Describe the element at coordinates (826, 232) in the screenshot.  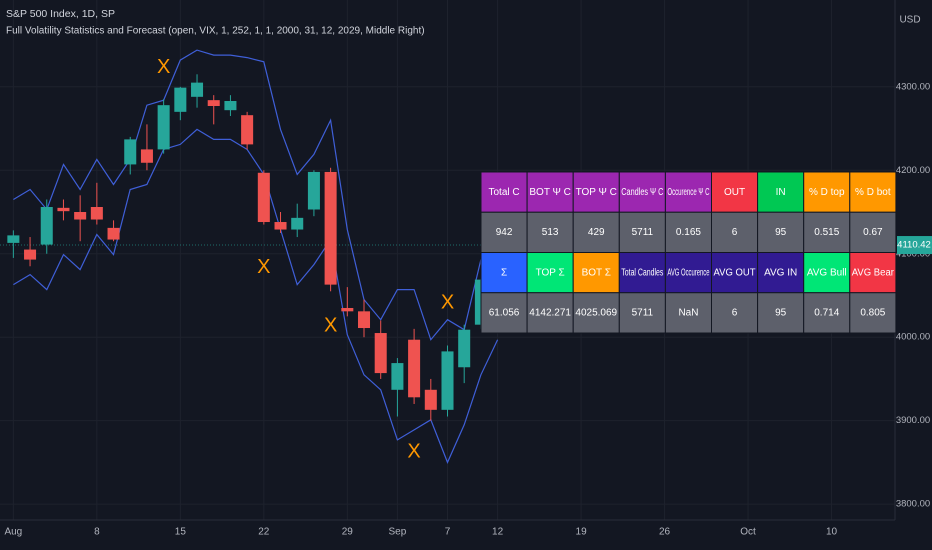
I see `table-cell-text: 0.515` at that location.